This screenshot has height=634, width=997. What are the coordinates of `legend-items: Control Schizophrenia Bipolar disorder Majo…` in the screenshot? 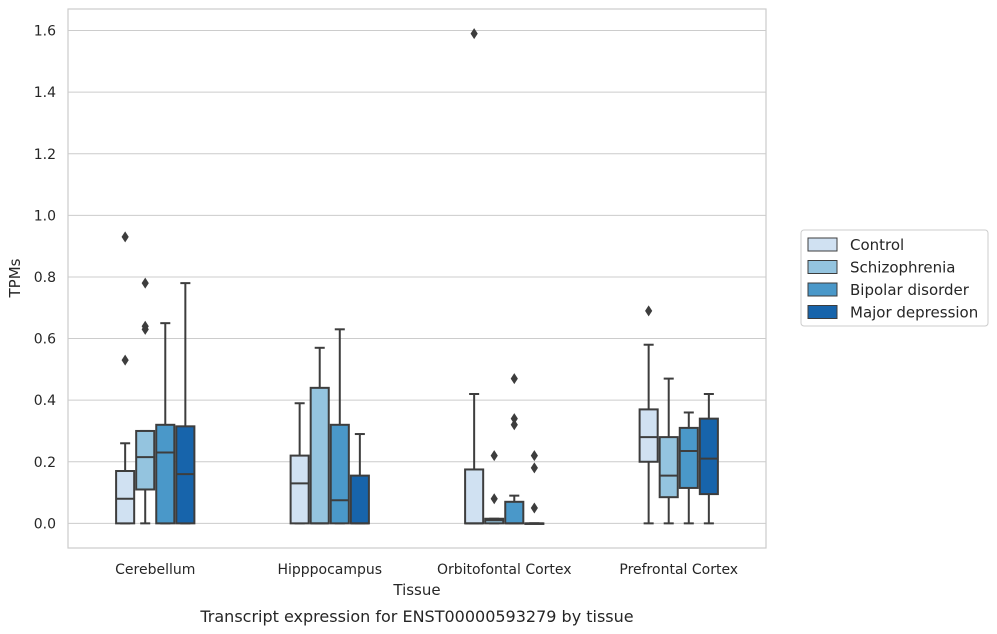 It's located at (892, 279).